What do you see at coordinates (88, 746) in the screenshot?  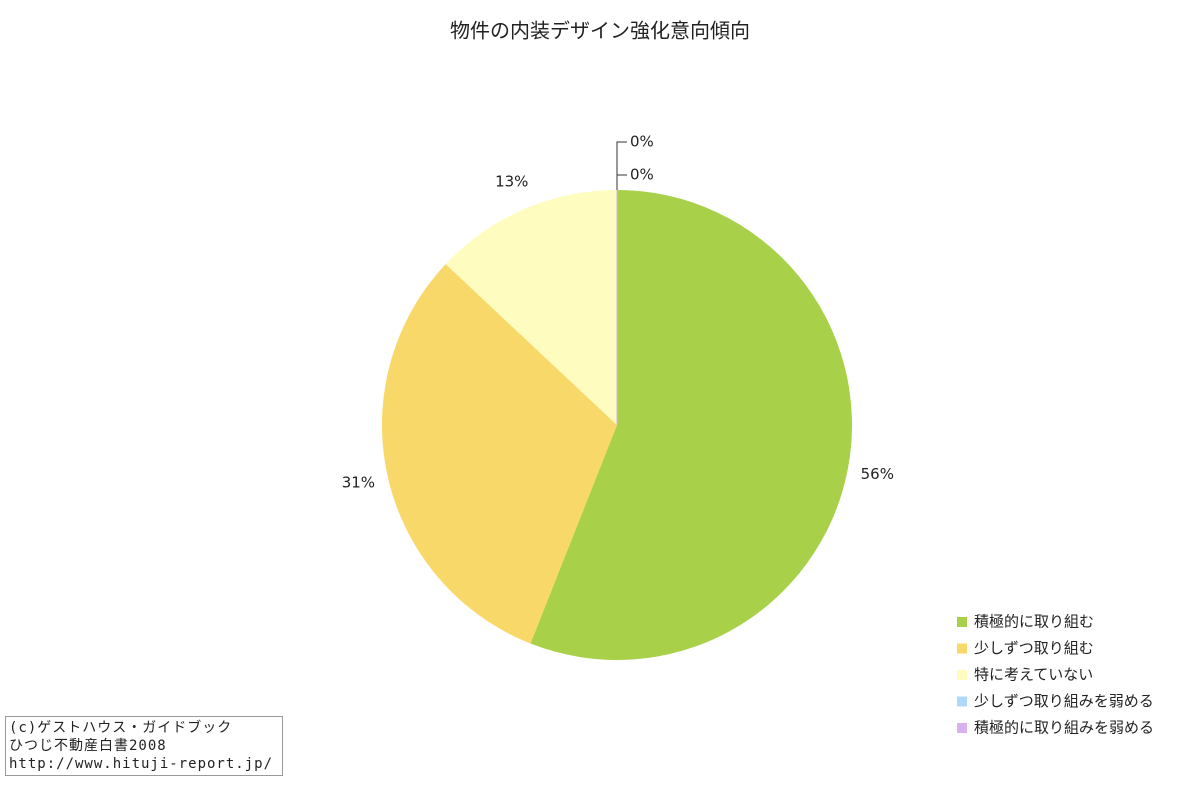 I see `footer-line: ひつじ不動産白書2008` at bounding box center [88, 746].